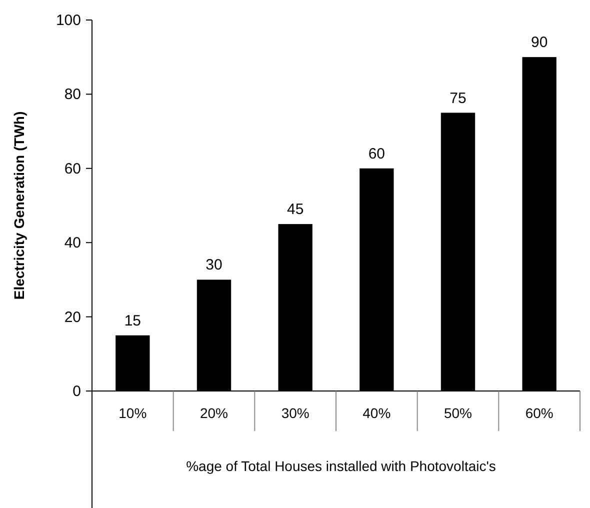 The height and width of the screenshot is (508, 590). What do you see at coordinates (341, 466) in the screenshot?
I see `x-axis-title: %age of Total Houses installed with Photovoltaic's` at bounding box center [341, 466].